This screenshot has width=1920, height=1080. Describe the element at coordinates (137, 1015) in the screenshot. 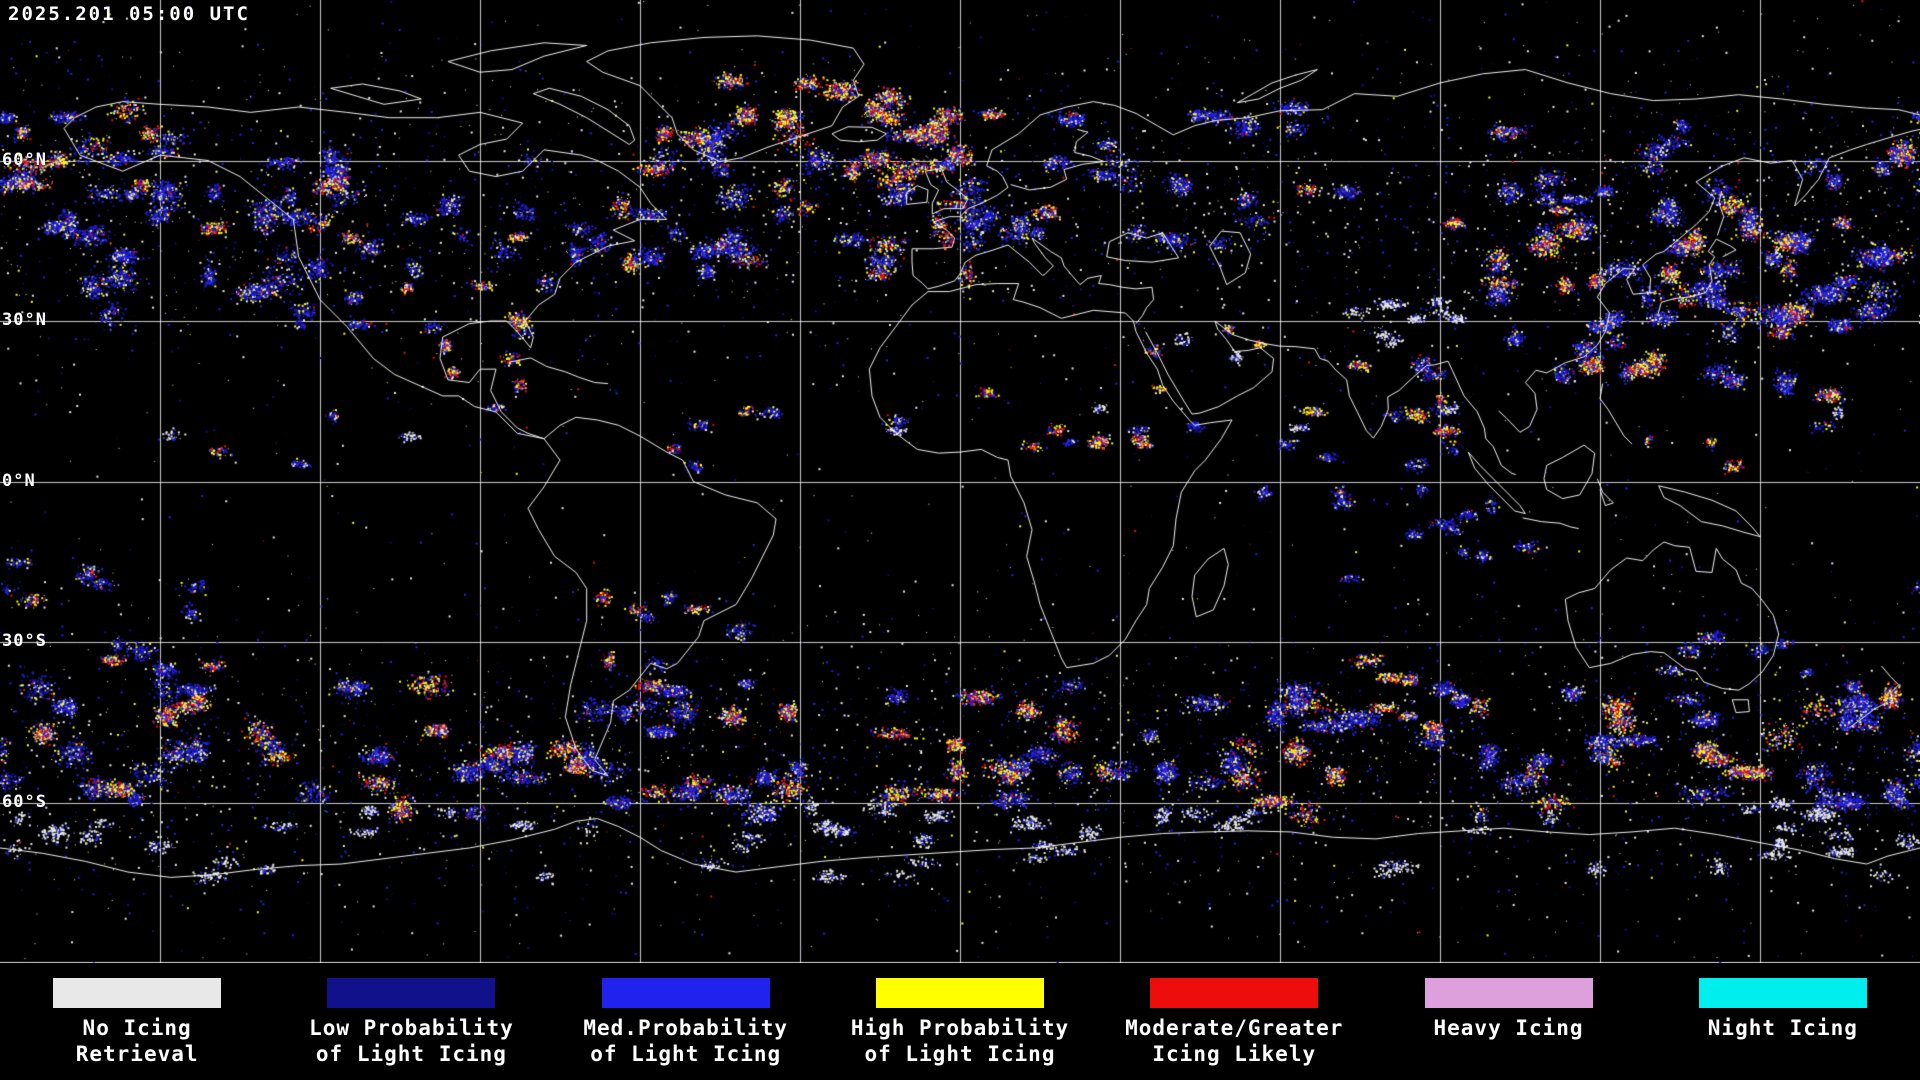

I see `legend-item-no-icing-retrieval: No Icing Retrieval` at that location.